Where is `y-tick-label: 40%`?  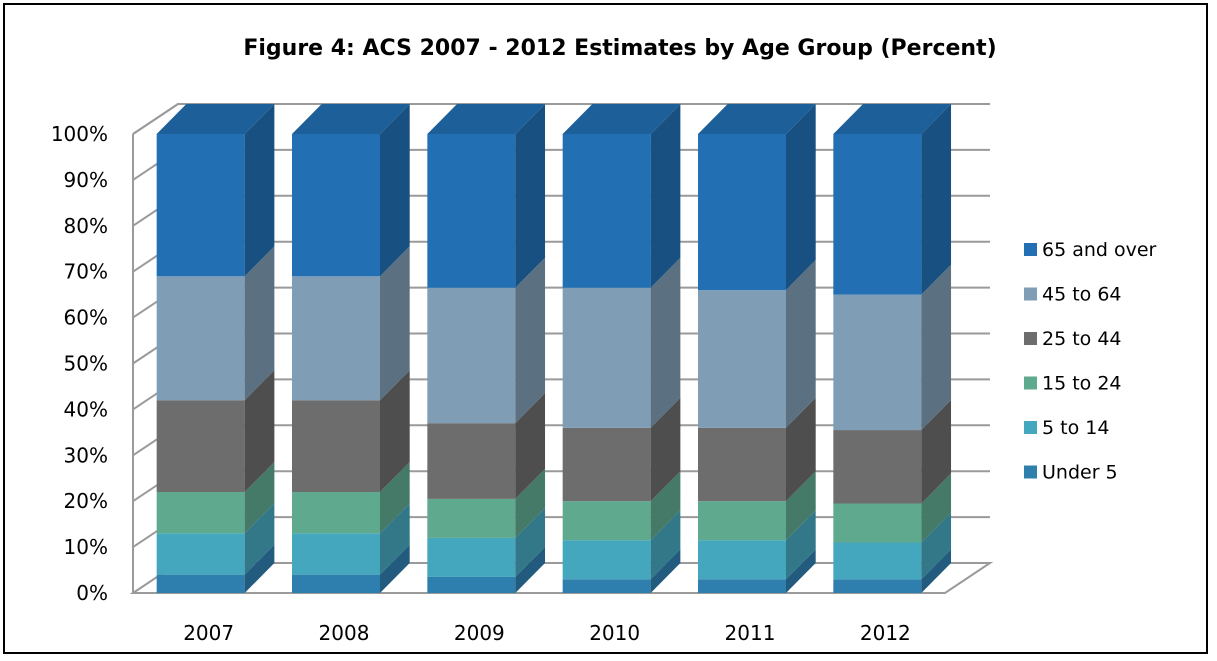 y-tick-label: 40% is located at coordinates (86, 409).